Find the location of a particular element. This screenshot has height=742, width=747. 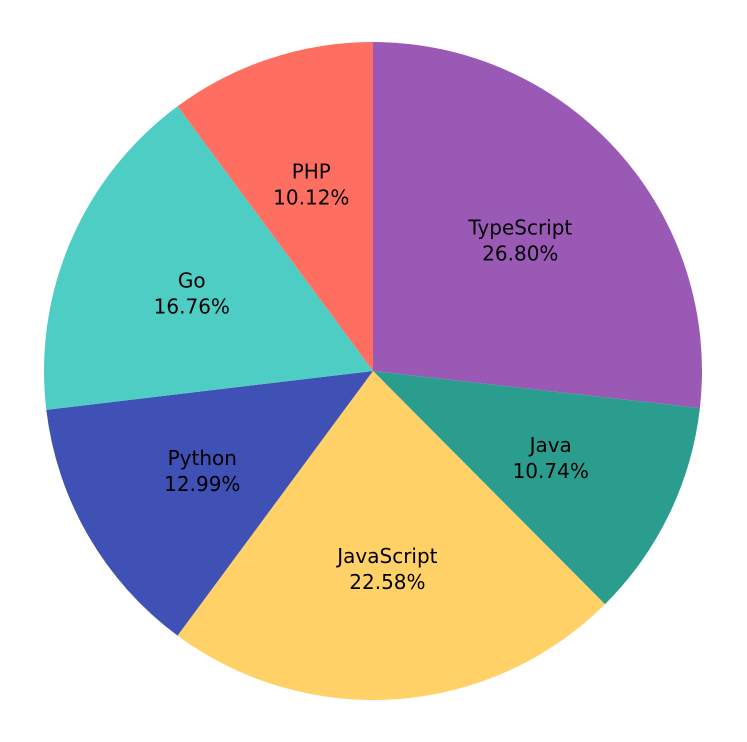

slice-percent-typescript: 26.80% is located at coordinates (520, 254).